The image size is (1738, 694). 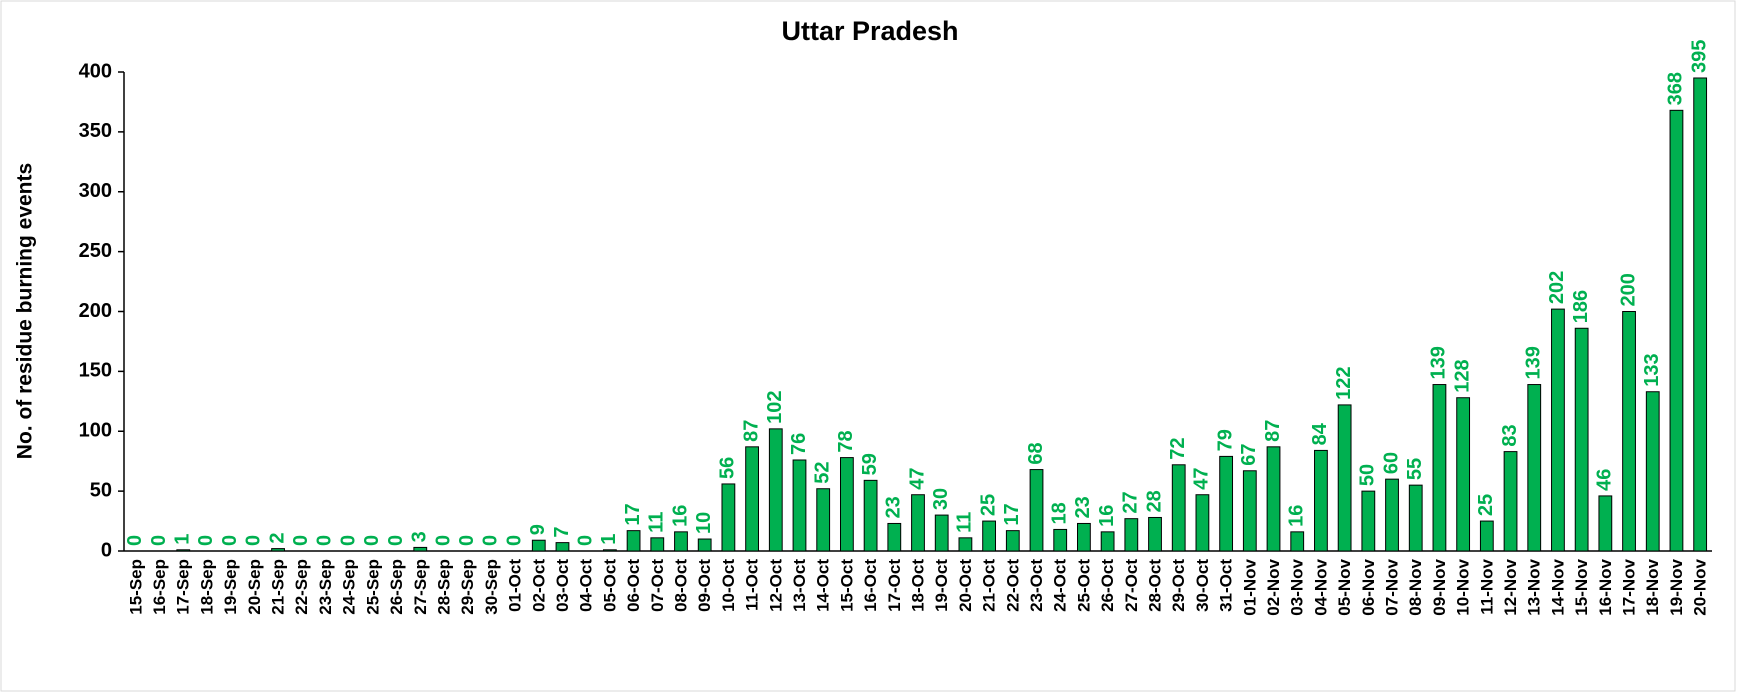 What do you see at coordinates (1249, 455) in the screenshot?
I see `value-label: 67` at bounding box center [1249, 455].